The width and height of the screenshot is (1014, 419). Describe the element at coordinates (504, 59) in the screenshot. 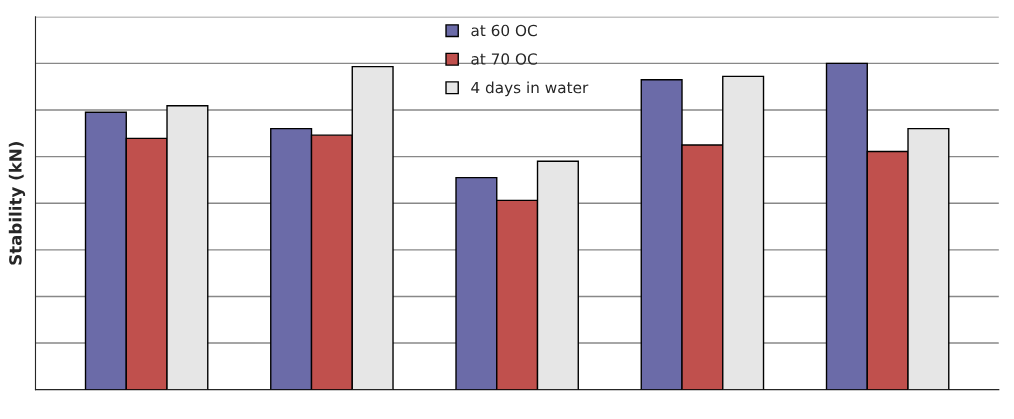

I see `legend-label: at 70 OC` at that location.